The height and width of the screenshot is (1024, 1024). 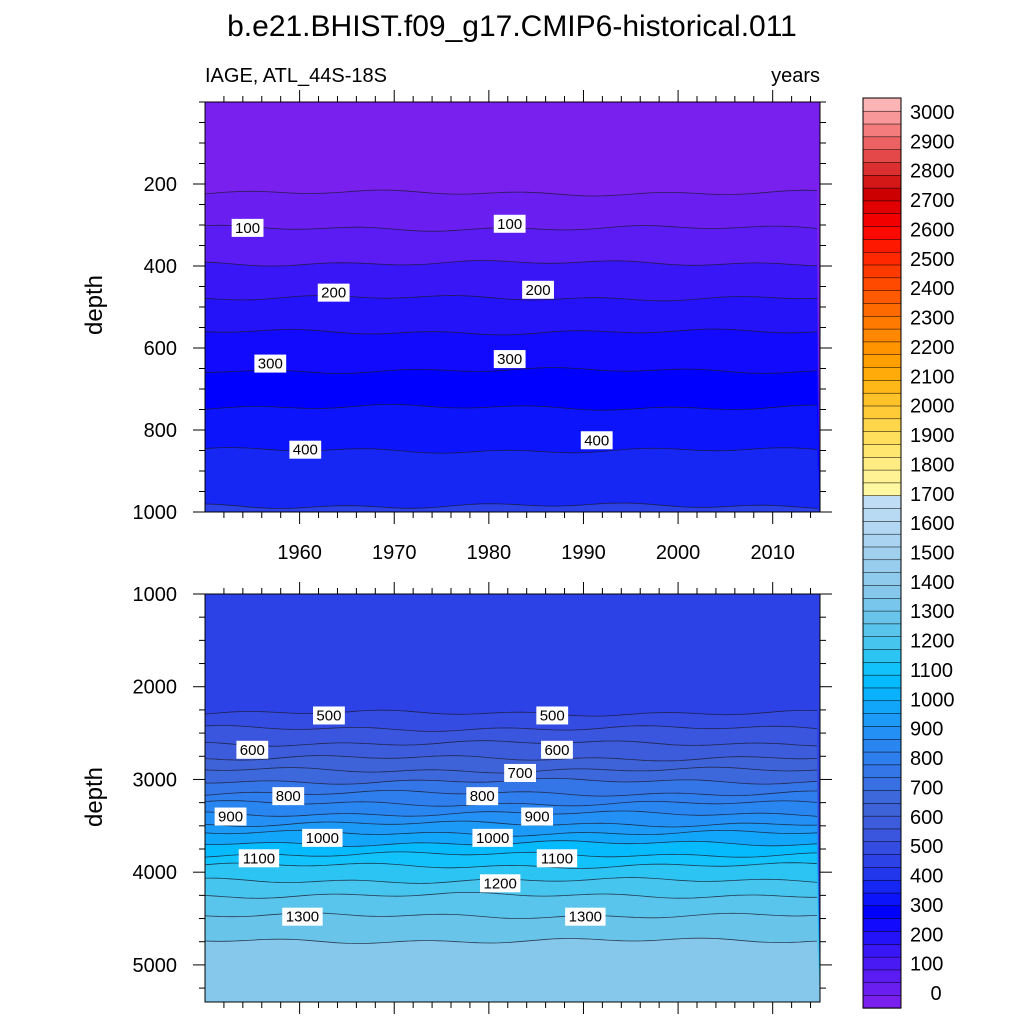 What do you see at coordinates (932, 260) in the screenshot?
I see `colorbar-label: 2500` at bounding box center [932, 260].